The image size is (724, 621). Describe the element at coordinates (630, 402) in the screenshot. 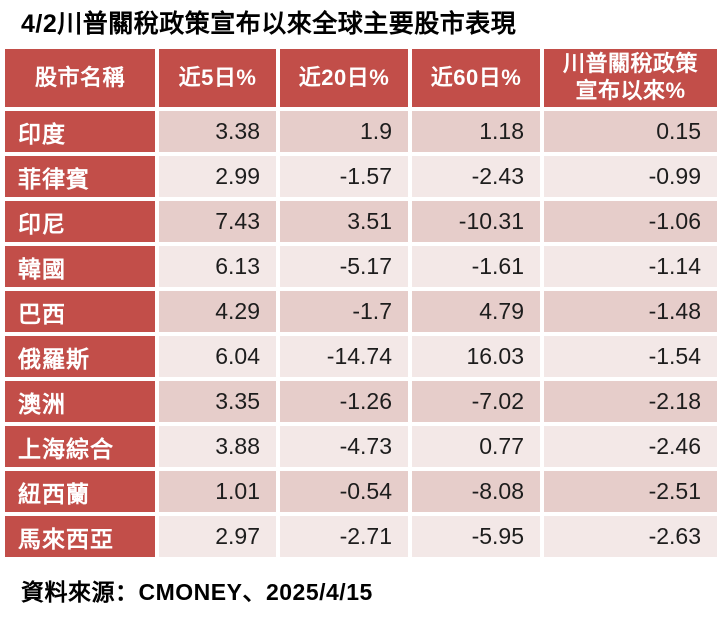

I see `value-cell-since: -2.18` at that location.